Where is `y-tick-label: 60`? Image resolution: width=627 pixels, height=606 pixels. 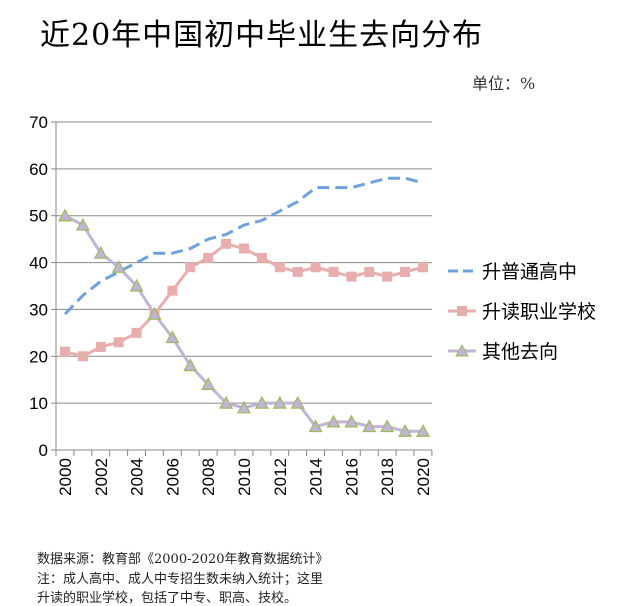
y-tick-label: 60 is located at coordinates (38, 169).